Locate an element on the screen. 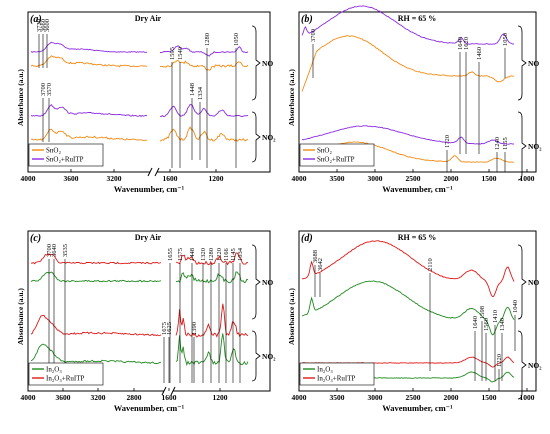 The width and height of the screenshot is (550, 434). legend-entry: SnO₂ is located at coordinates (324, 151).